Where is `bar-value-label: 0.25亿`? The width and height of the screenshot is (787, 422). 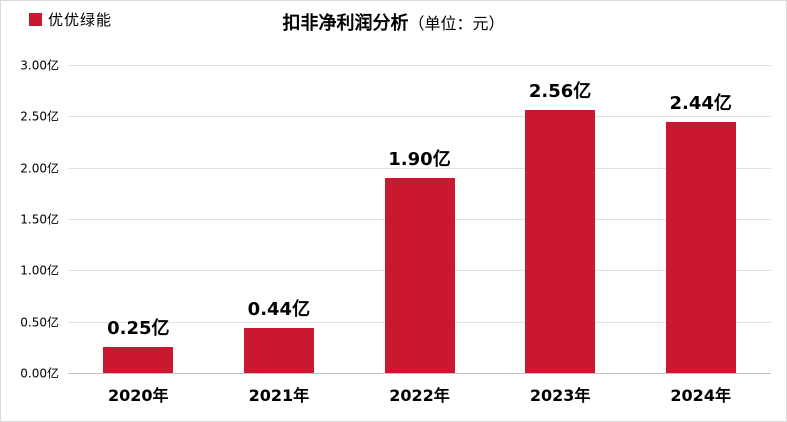 bar-value-label: 0.25亿 is located at coordinates (138, 328).